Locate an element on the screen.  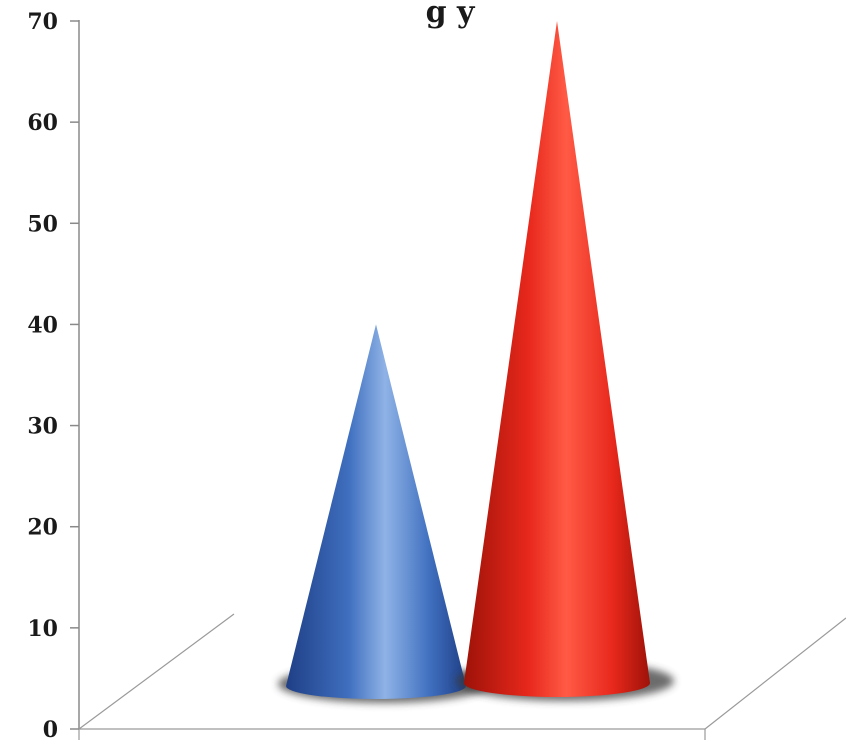
y-tick-label: 0 is located at coordinates (50, 730).